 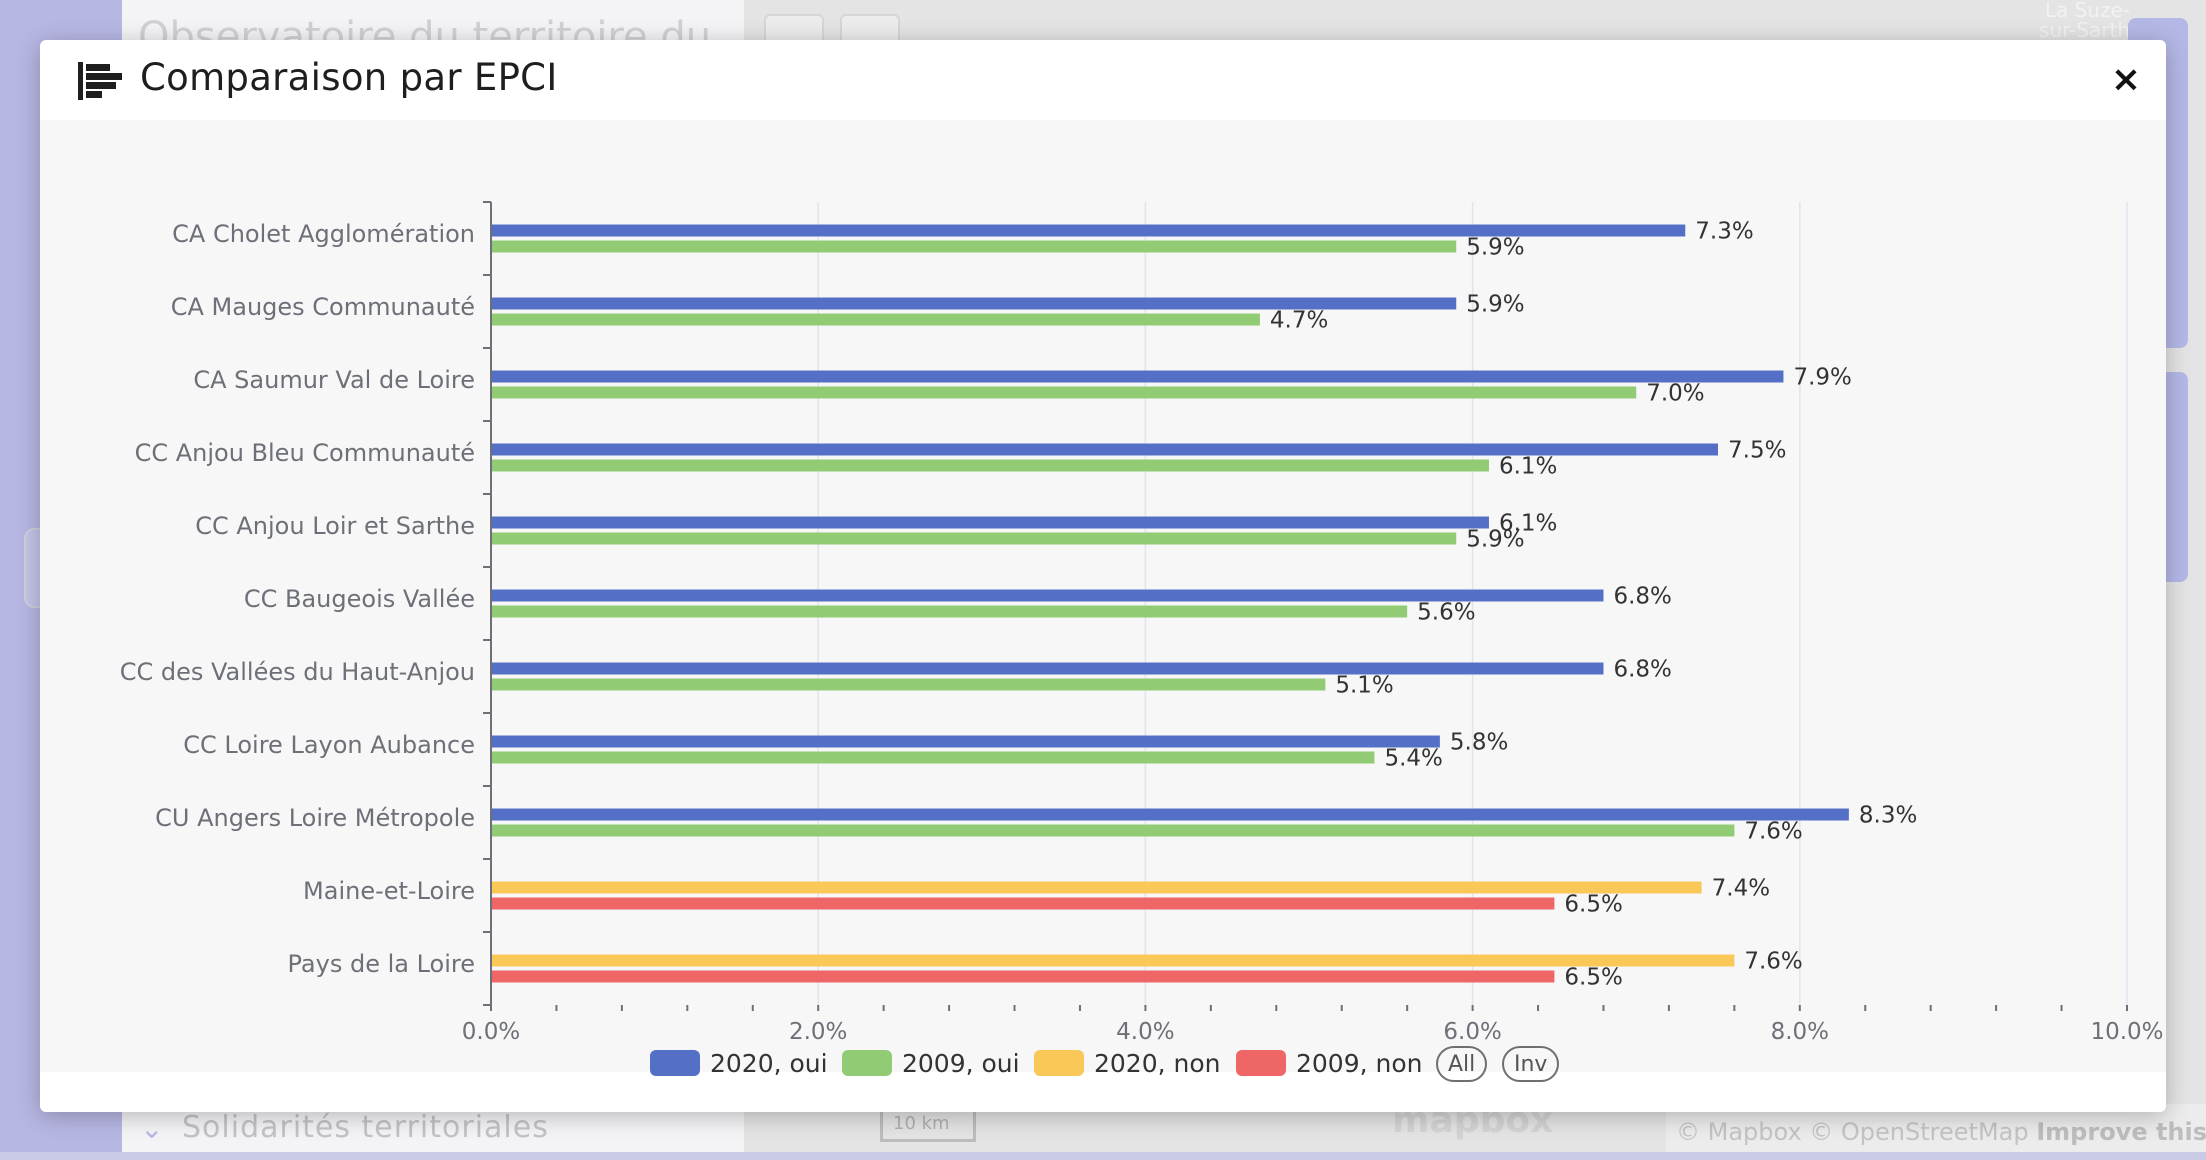 What do you see at coordinates (1145, 1029) in the screenshot?
I see `x-tick-label: 4.0%` at bounding box center [1145, 1029].